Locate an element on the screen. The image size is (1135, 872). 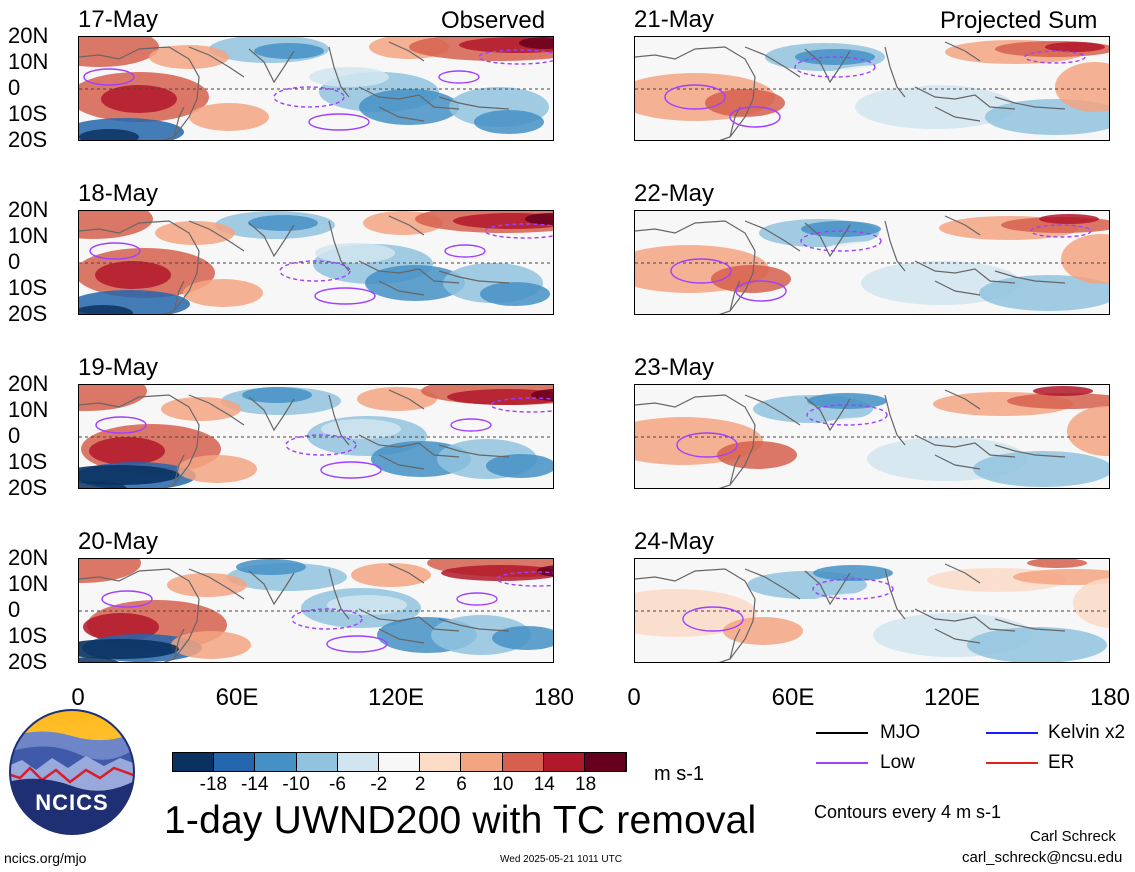
footer-url: ncics.org/mjo is located at coordinates (45, 858).